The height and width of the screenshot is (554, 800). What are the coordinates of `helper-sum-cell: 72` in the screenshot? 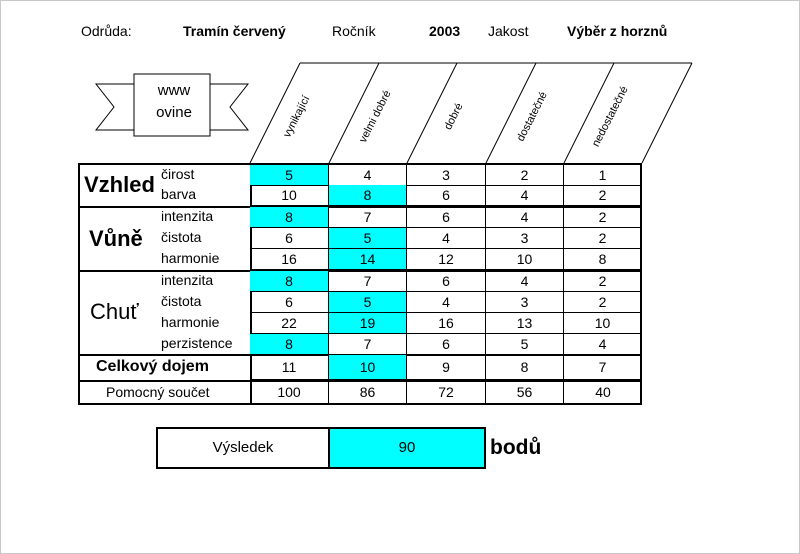 It's located at (446, 392).